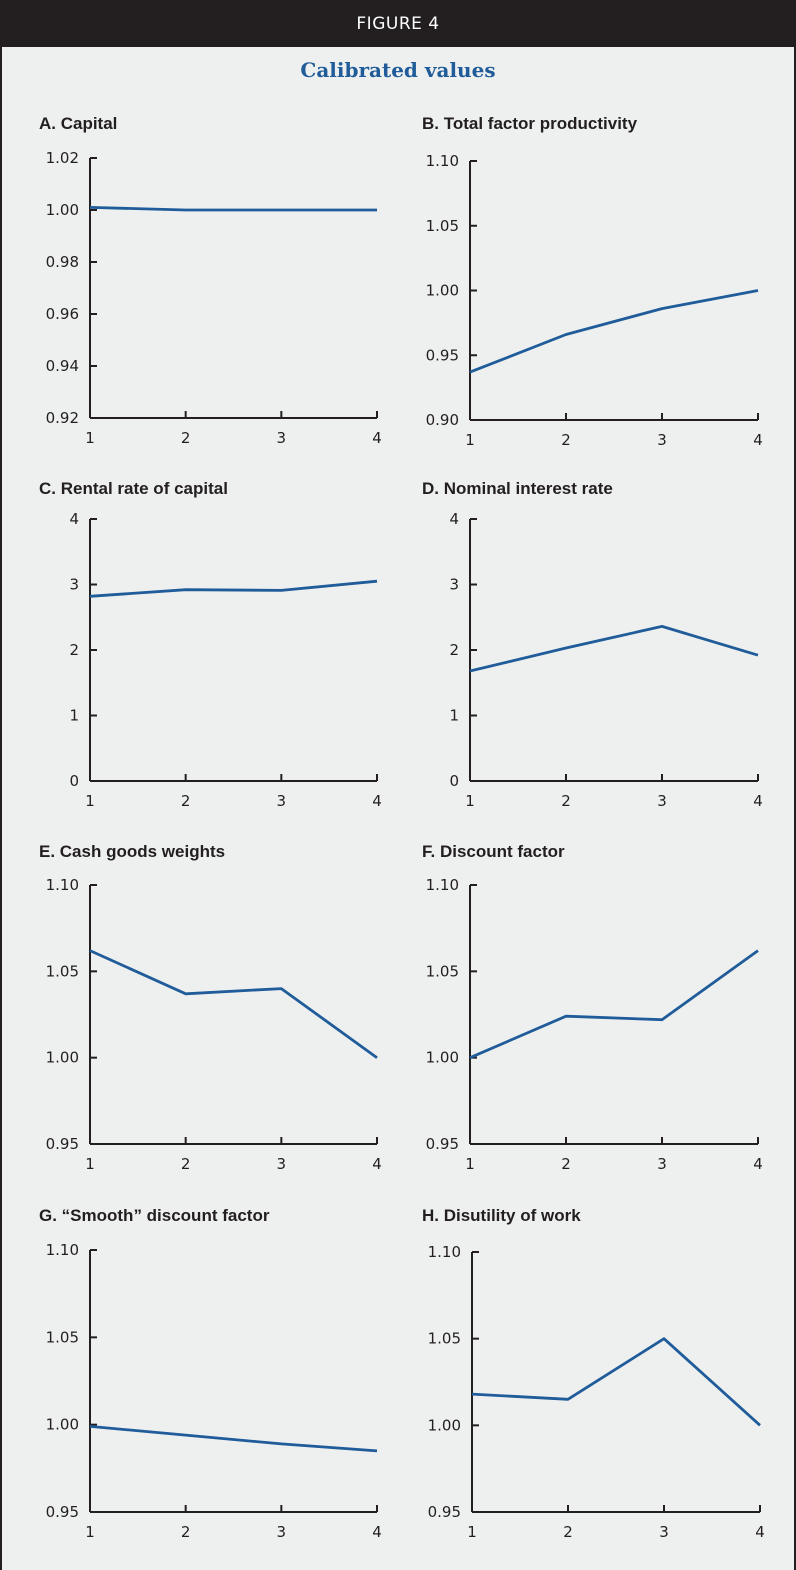 The width and height of the screenshot is (796, 1570). What do you see at coordinates (662, 801) in the screenshot?
I see `x-tick-label-d: 3` at bounding box center [662, 801].